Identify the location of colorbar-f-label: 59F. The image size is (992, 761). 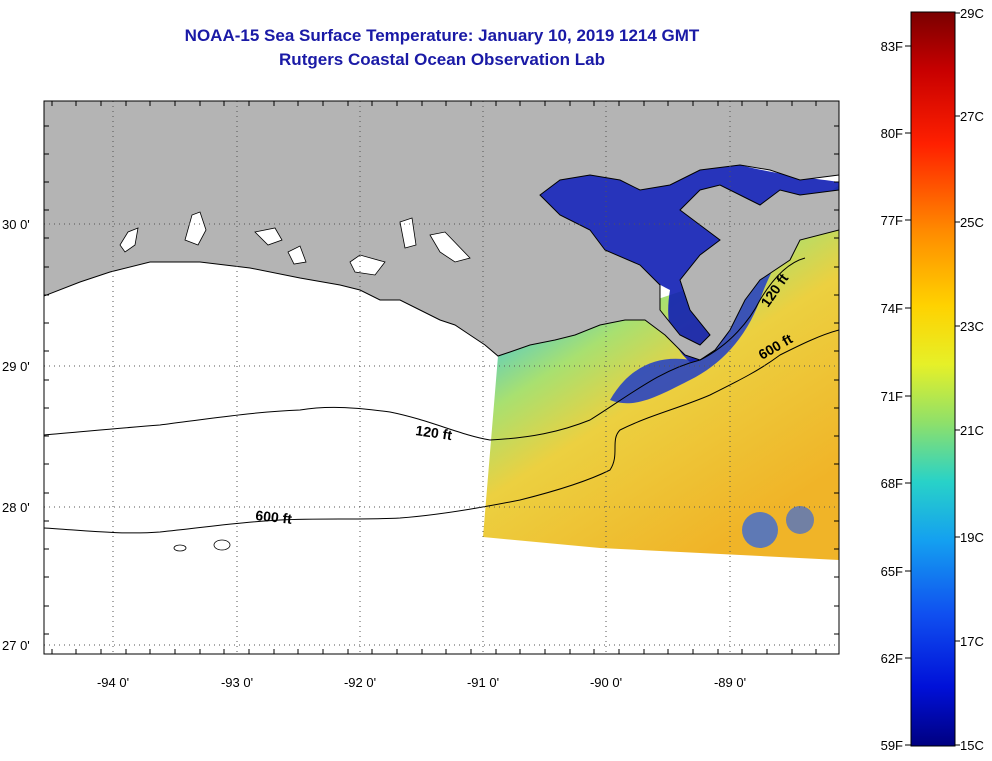
(892, 745).